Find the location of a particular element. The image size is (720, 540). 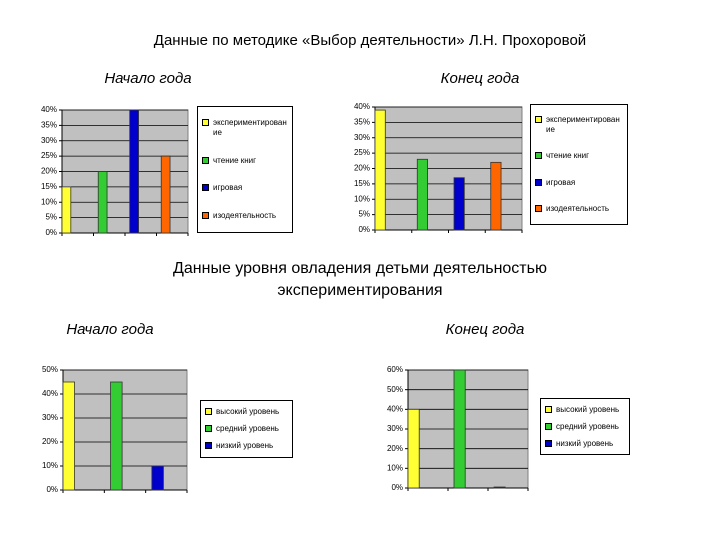

chart: 0% 10% 20% 30% 40% 50% is located at coordinates (115, 429).